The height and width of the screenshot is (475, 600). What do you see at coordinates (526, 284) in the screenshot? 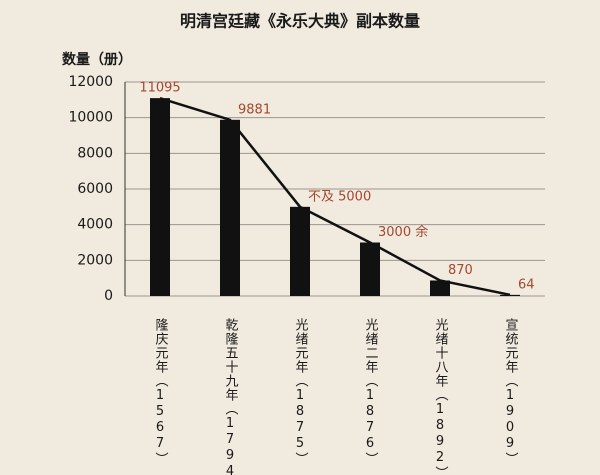
I see `value-label: 64` at bounding box center [526, 284].